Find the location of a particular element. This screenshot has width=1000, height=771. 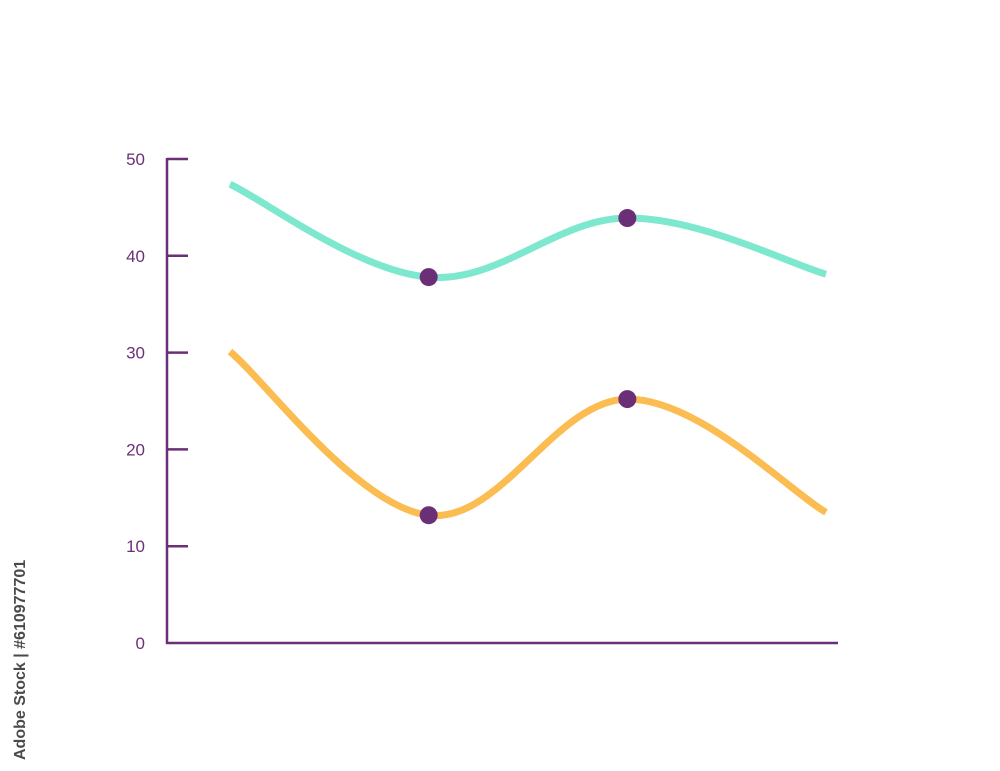

y-tick-label-20: 20 is located at coordinates (135, 449).